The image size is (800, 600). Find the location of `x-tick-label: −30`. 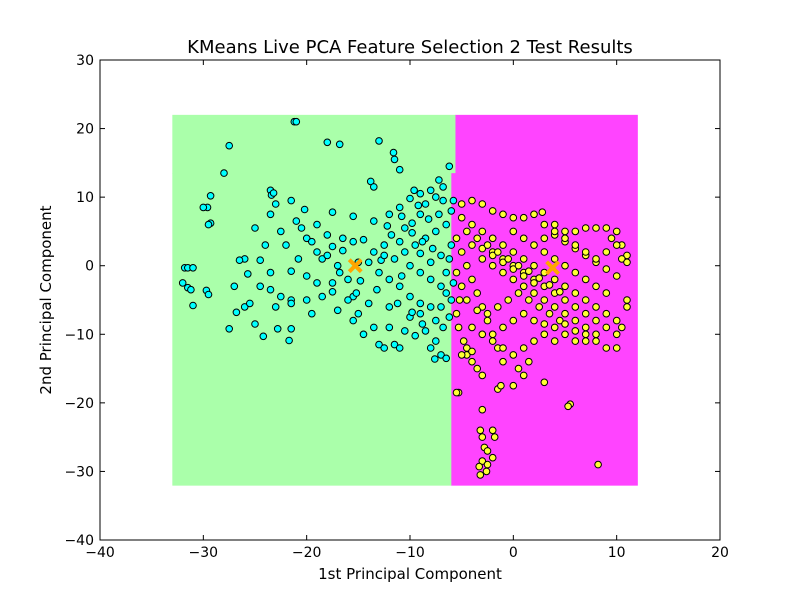

x-tick-label: −30 is located at coordinates (204, 553).